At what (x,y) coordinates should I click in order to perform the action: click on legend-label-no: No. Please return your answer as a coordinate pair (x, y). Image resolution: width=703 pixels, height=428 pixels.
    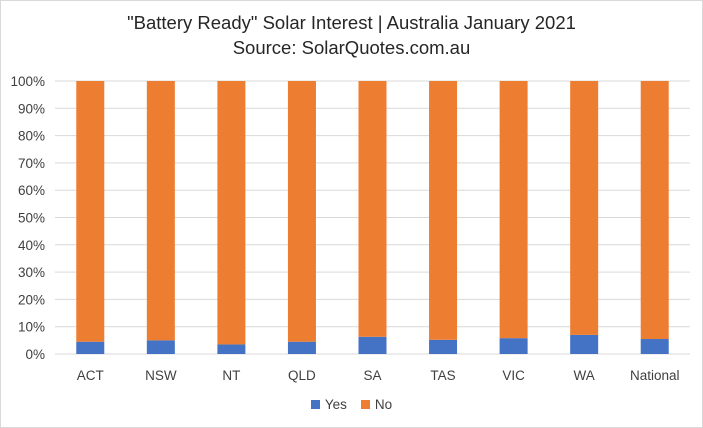
    Looking at the image, I should click on (383, 404).